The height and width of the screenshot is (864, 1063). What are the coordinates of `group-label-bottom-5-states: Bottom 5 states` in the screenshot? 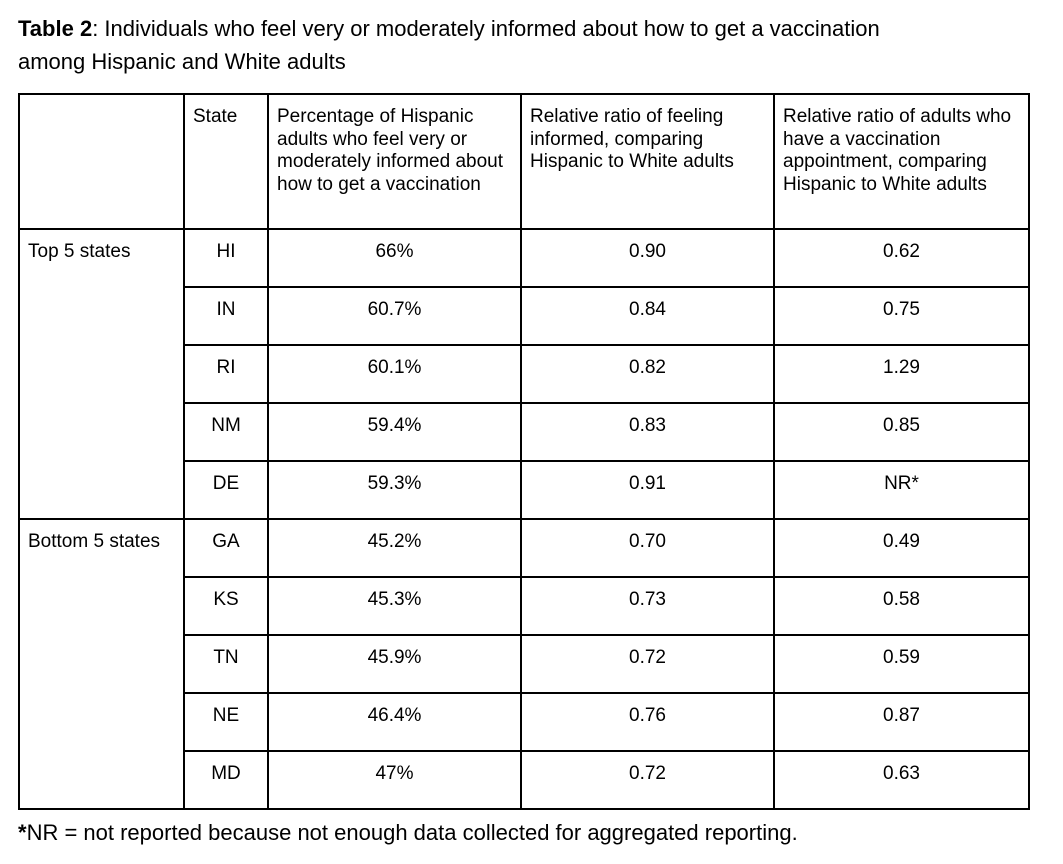 It's located at (101, 664).